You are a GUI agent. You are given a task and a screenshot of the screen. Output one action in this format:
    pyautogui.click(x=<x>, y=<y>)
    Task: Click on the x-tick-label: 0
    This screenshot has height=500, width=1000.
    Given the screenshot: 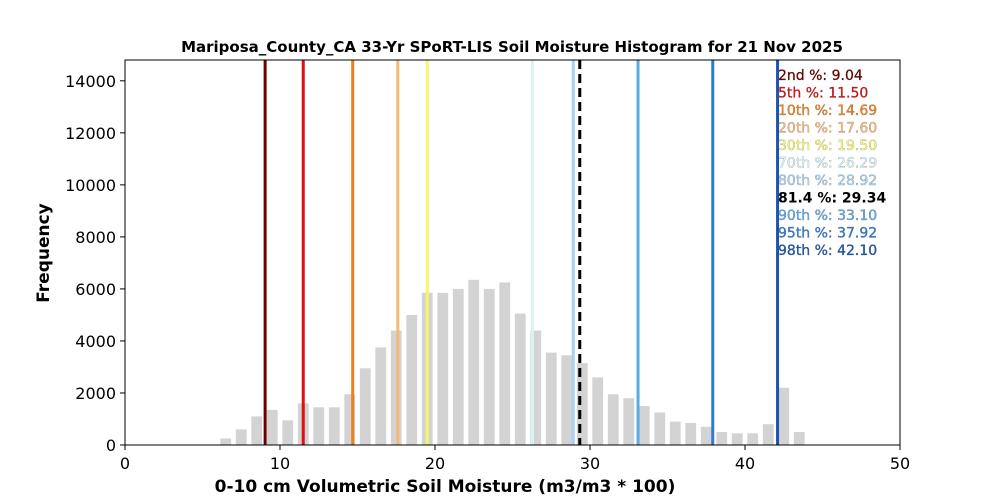 What is the action you would take?
    pyautogui.click(x=125, y=463)
    